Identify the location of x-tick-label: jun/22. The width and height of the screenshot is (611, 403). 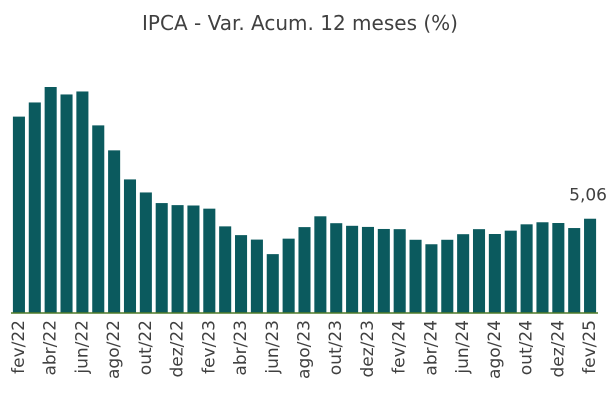
(82, 347).